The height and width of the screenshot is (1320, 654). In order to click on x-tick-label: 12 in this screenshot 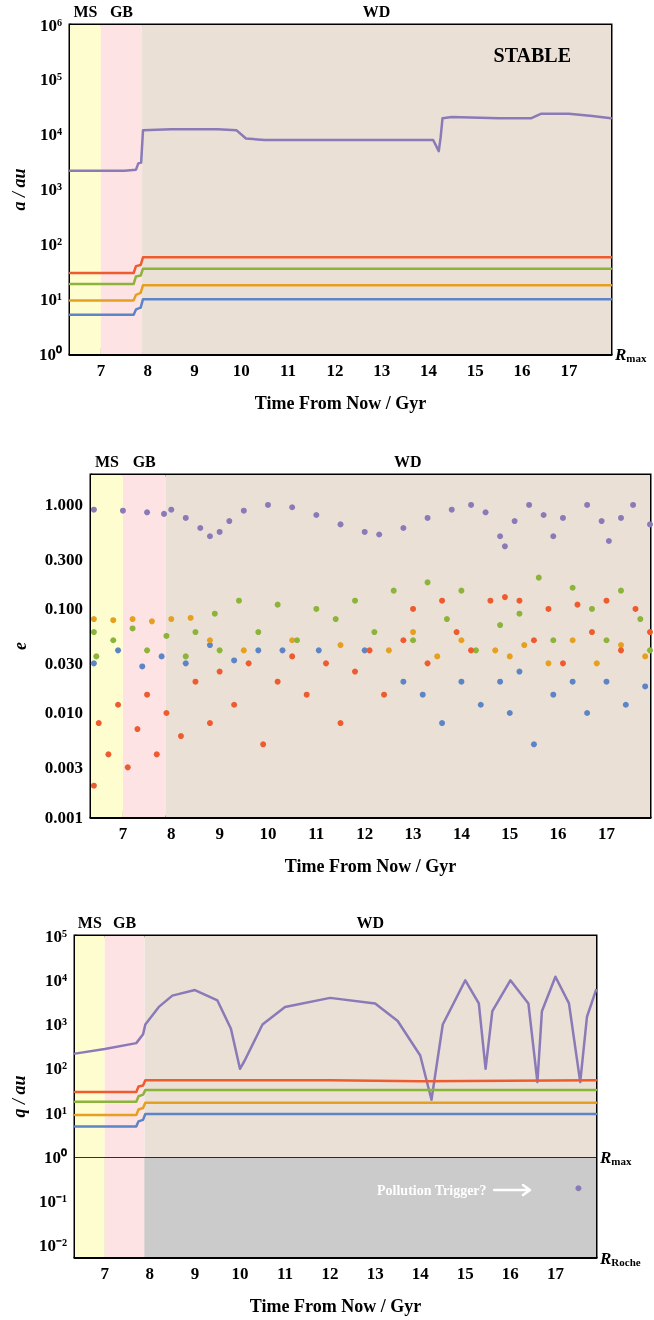, I will do `click(365, 833)`.